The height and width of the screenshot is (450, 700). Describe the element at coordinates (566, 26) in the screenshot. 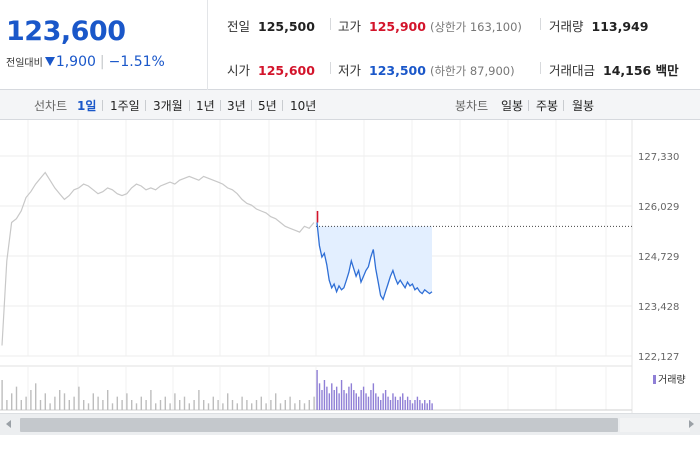

I see `stat-label: 거래량` at that location.